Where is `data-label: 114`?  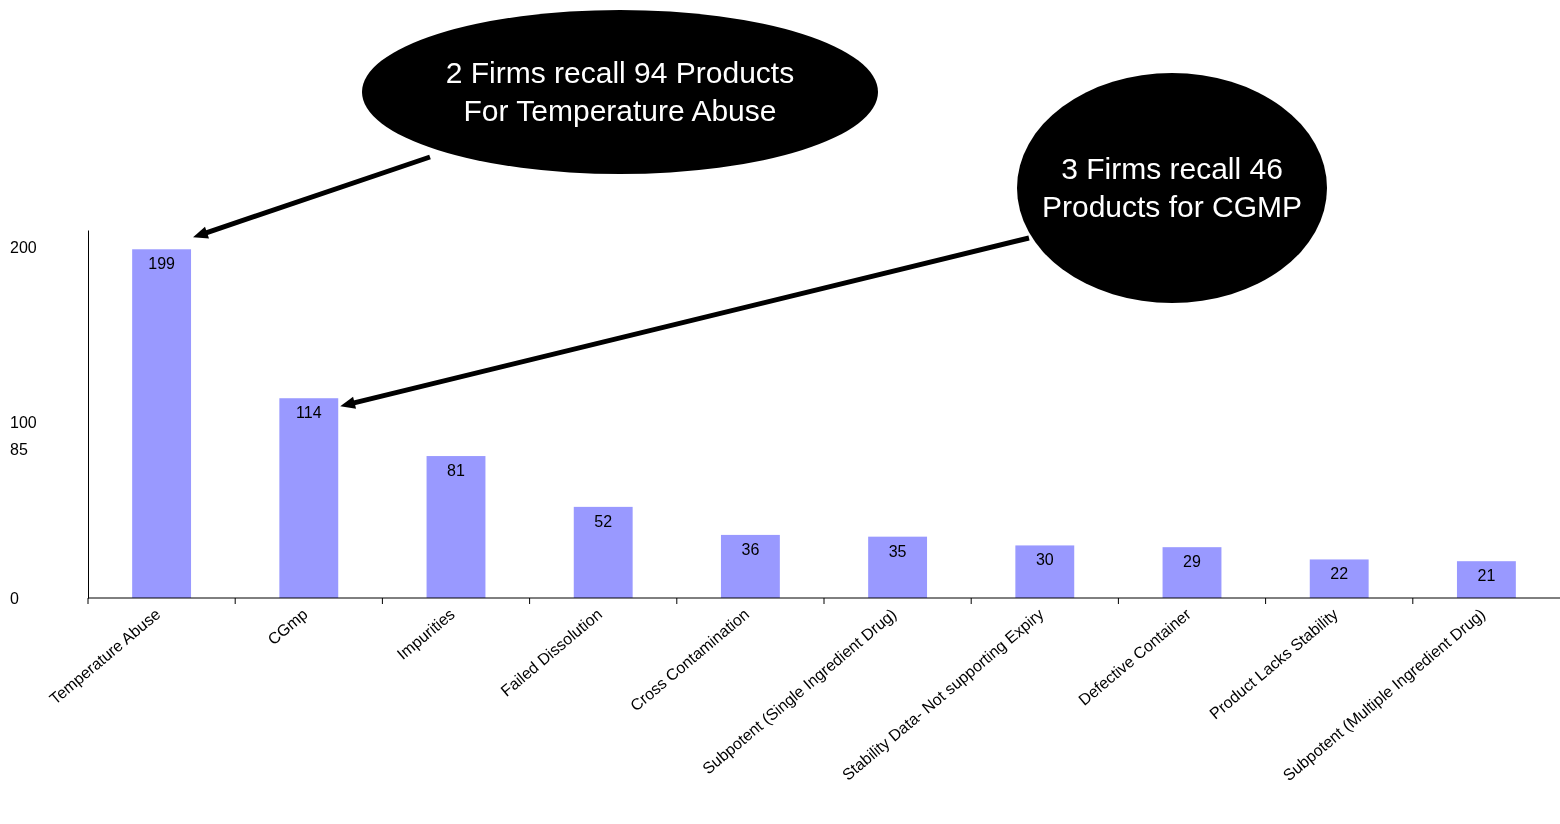 data-label: 114 is located at coordinates (309, 413).